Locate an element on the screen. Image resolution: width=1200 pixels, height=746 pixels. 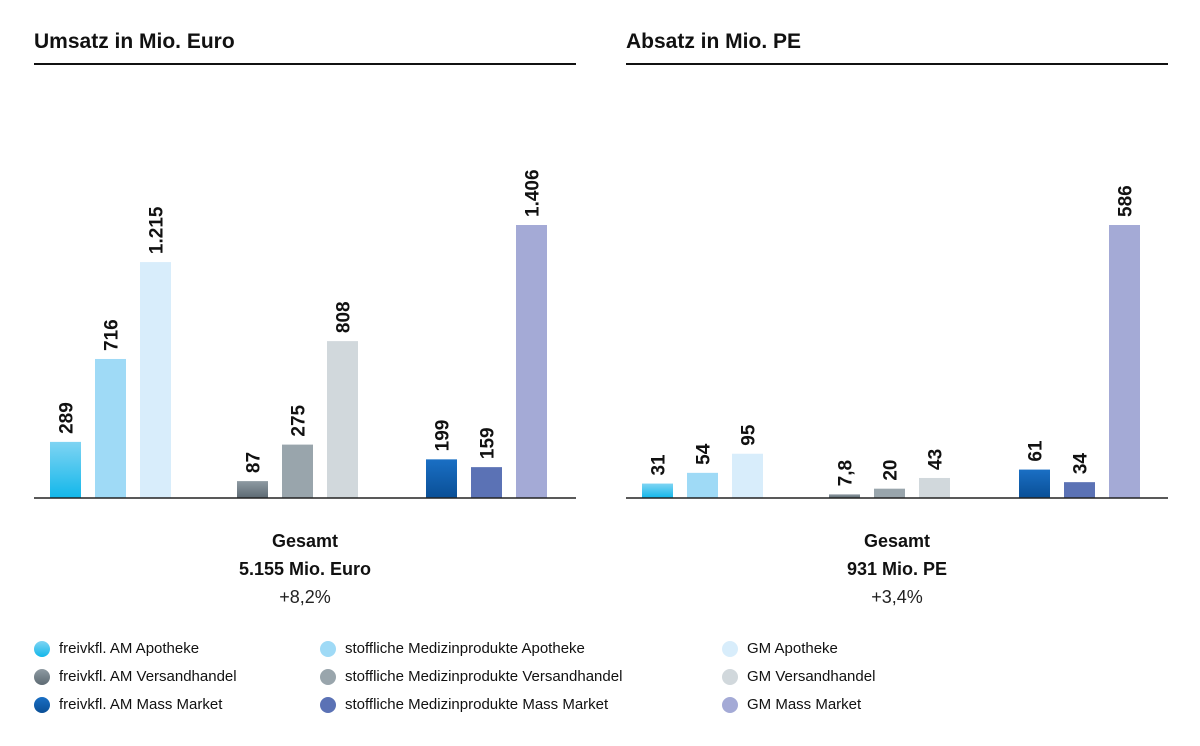
revenue-data-label-2-0: 199 is located at coordinates (443, 436).